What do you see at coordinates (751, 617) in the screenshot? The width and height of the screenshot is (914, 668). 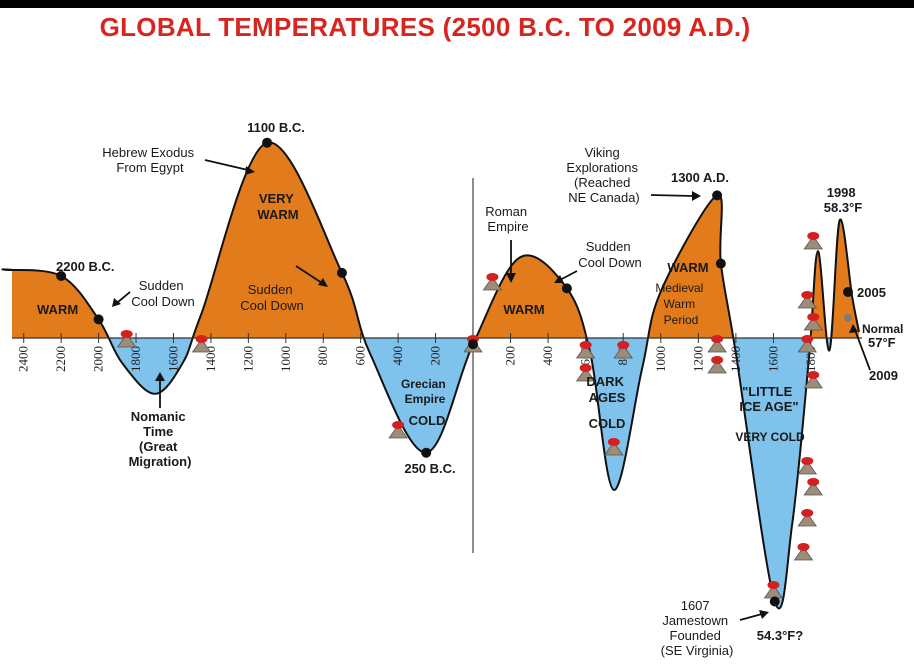 I see `arrow-jamestown` at bounding box center [751, 617].